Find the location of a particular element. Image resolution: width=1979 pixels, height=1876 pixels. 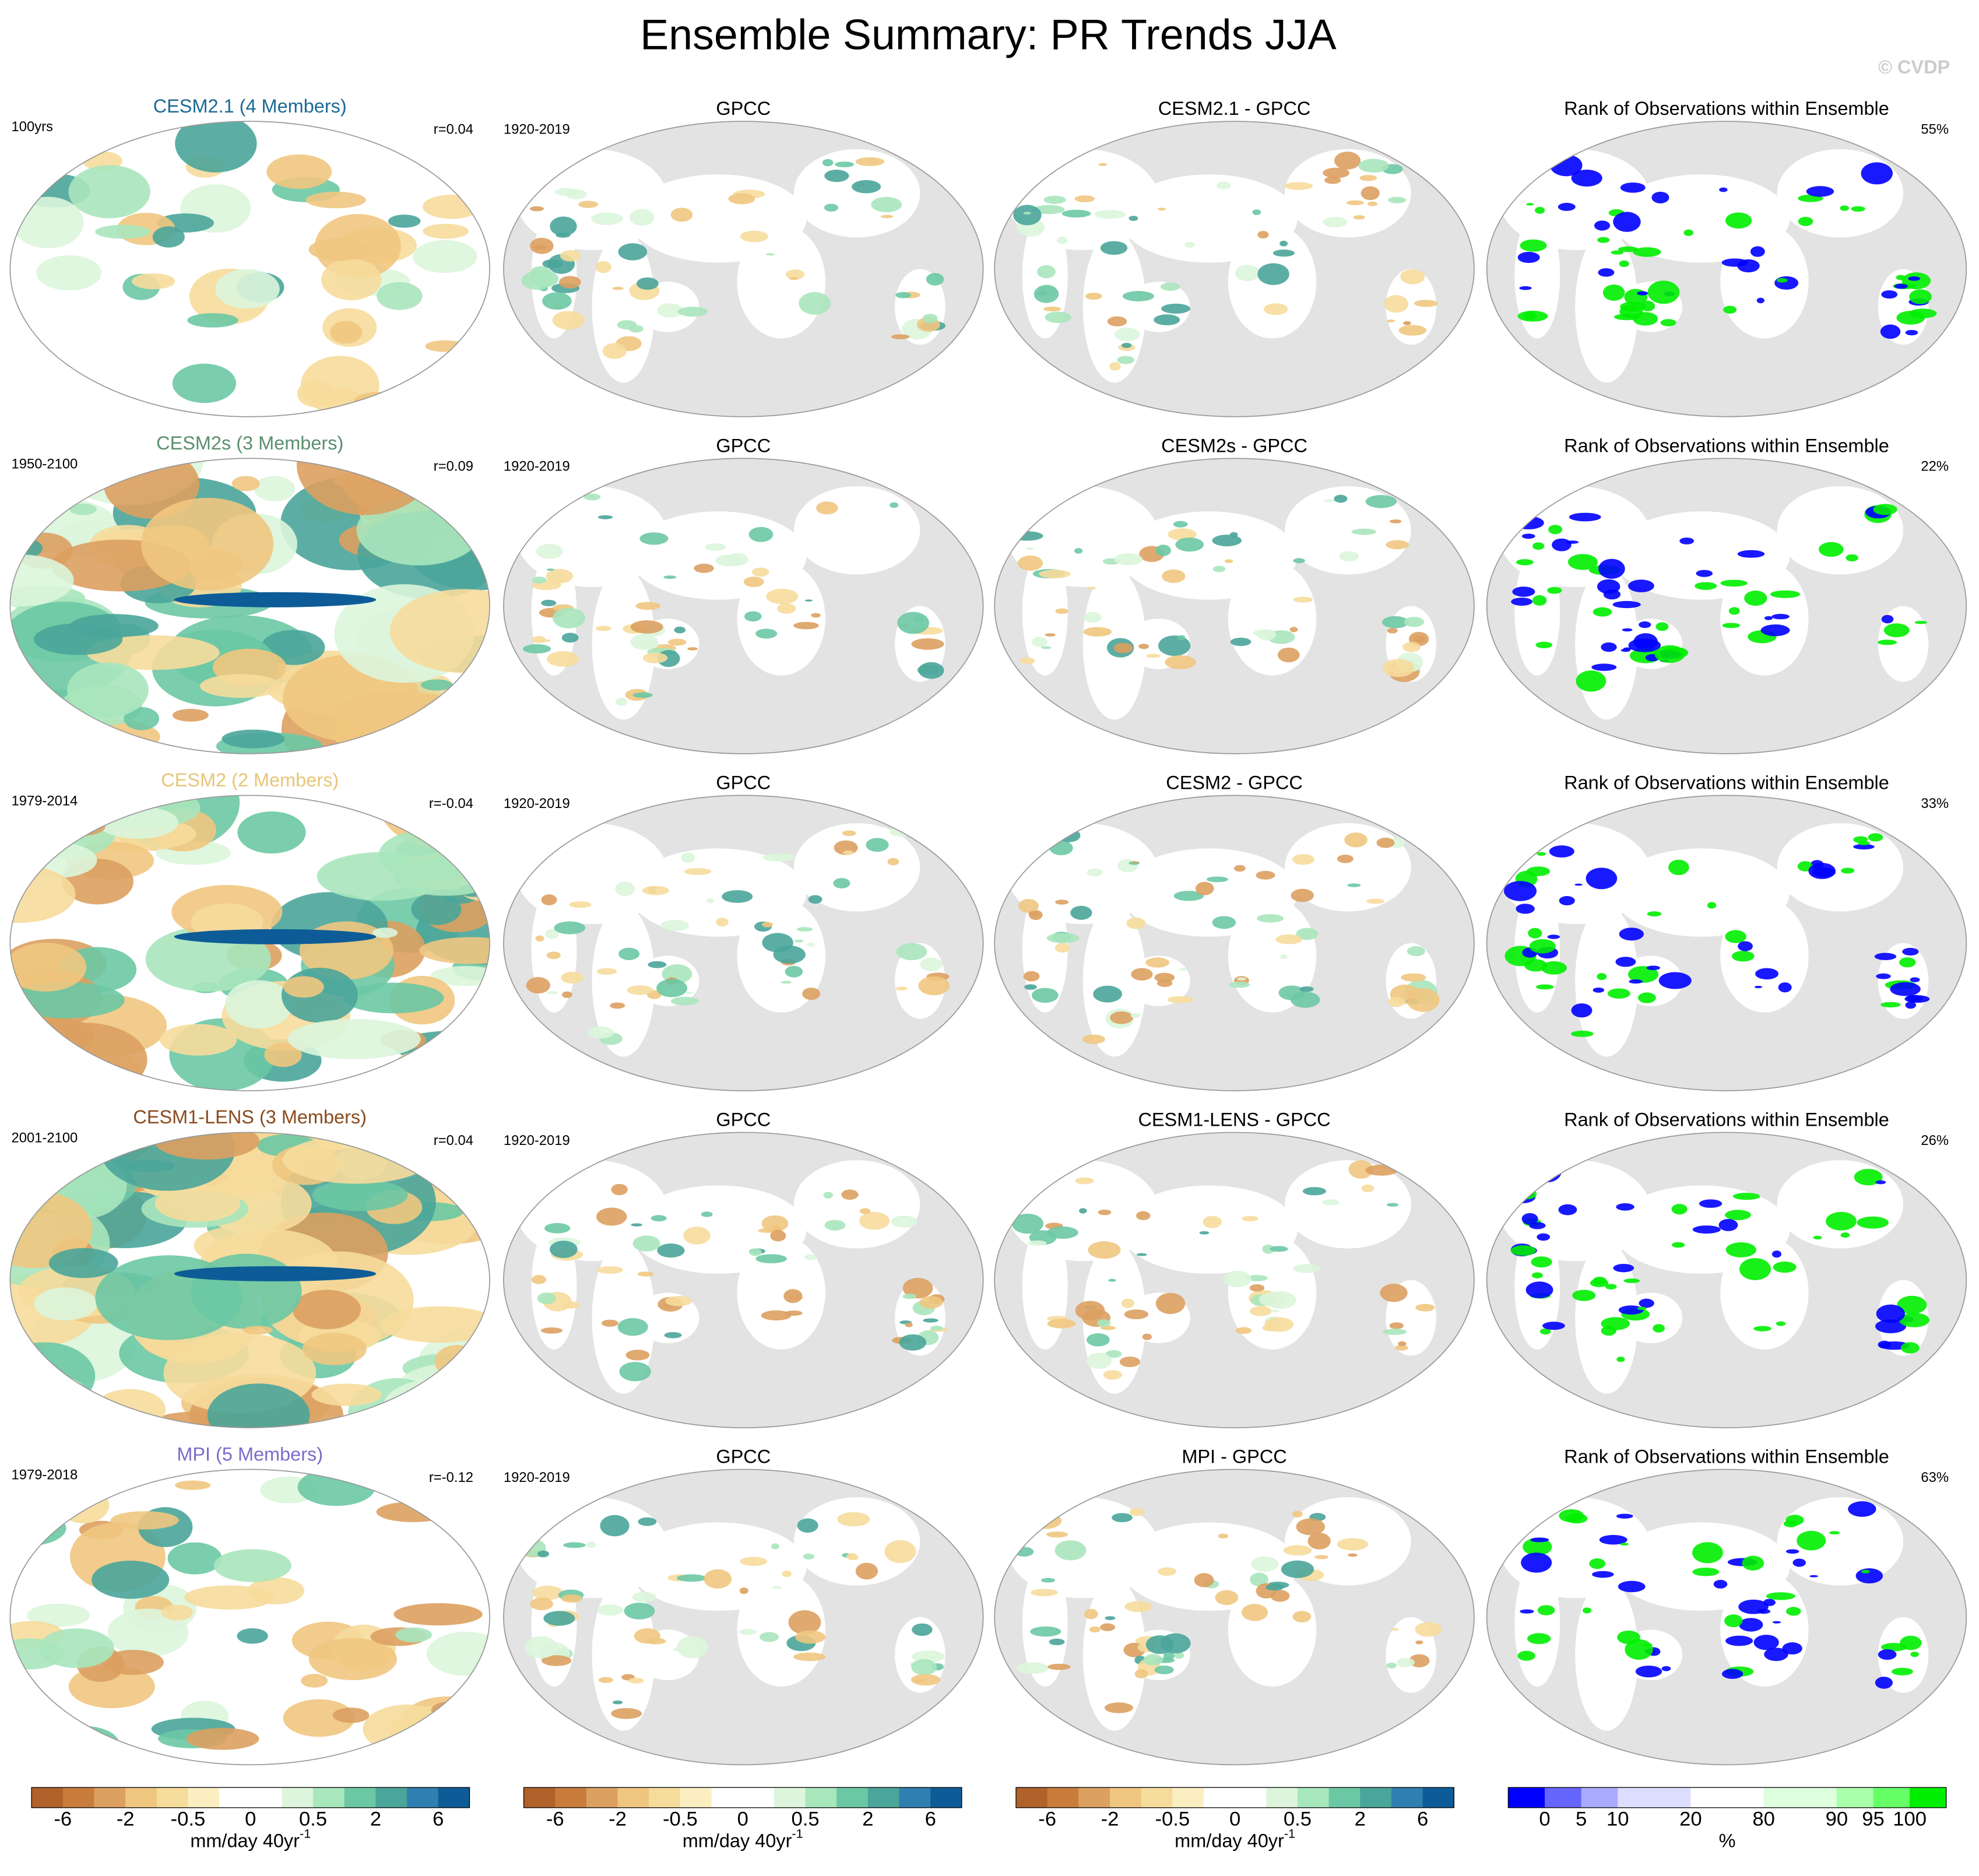

colorbar-label: 0 is located at coordinates (1545, 1819).